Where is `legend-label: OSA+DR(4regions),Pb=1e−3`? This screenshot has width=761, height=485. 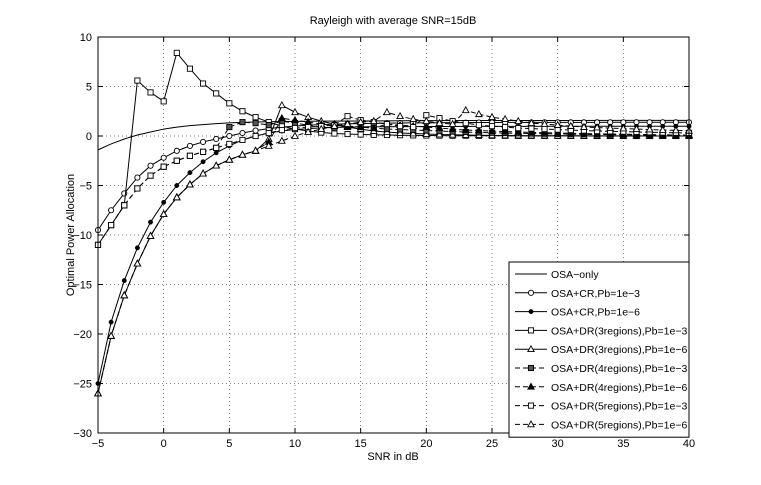
legend-label: OSA+DR(4regions),Pb=1e−3 is located at coordinates (619, 369).